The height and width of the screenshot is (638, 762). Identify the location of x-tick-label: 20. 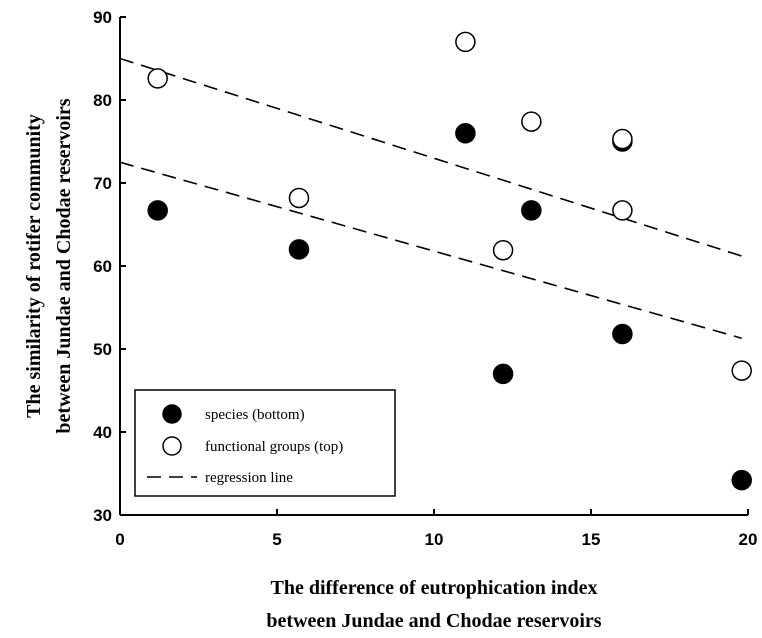
(748, 539).